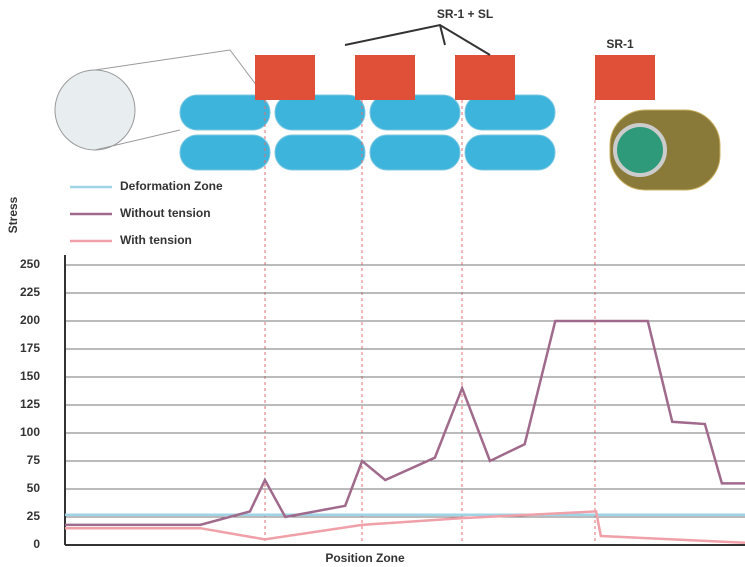  Describe the element at coordinates (177, 100) in the screenshot. I see `strip` at that location.